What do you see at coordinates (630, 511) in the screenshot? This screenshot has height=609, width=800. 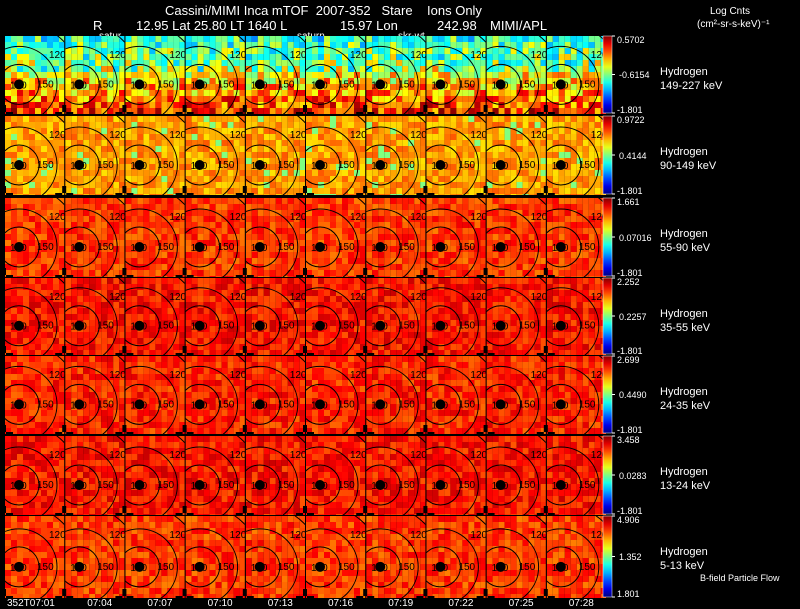 I see `colorbar-min-label: -1.801` at bounding box center [630, 511].